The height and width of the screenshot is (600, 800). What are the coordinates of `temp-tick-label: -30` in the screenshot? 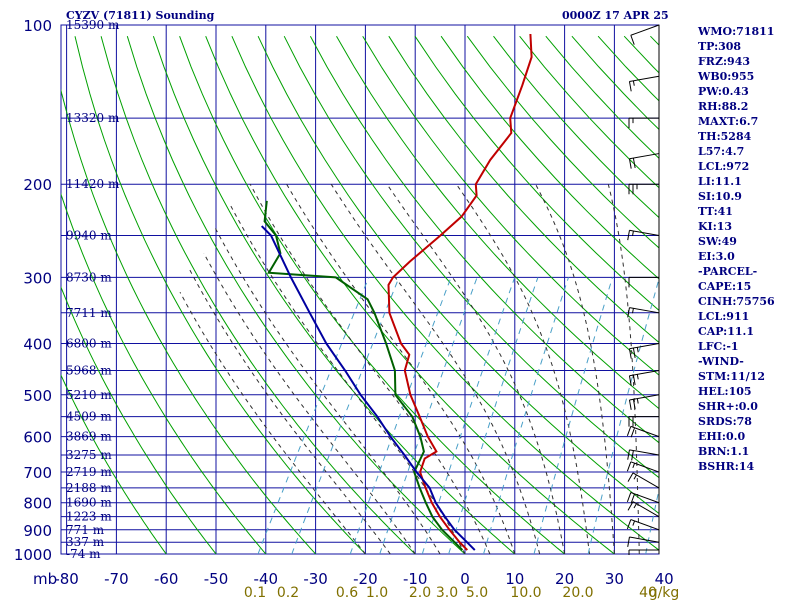 It's located at (315, 579).